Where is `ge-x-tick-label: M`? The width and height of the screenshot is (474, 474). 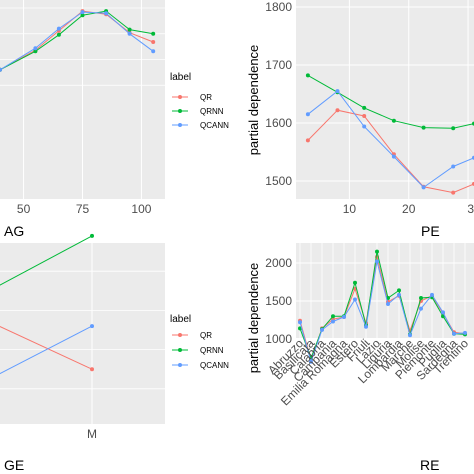
ge-x-tick-label: M is located at coordinates (92, 434).